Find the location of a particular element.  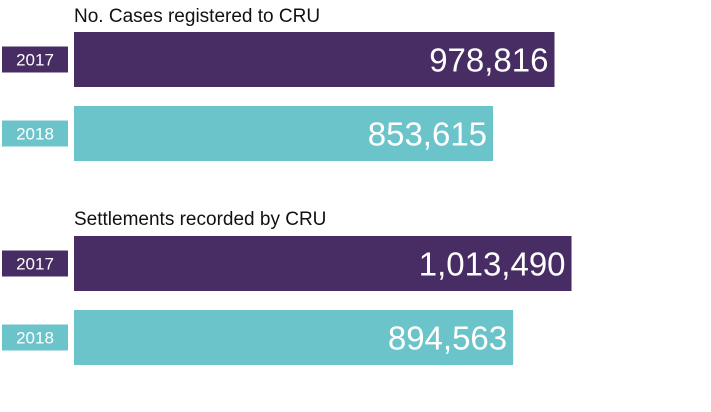

value-label-2017: 1,013,490 is located at coordinates (492, 264).